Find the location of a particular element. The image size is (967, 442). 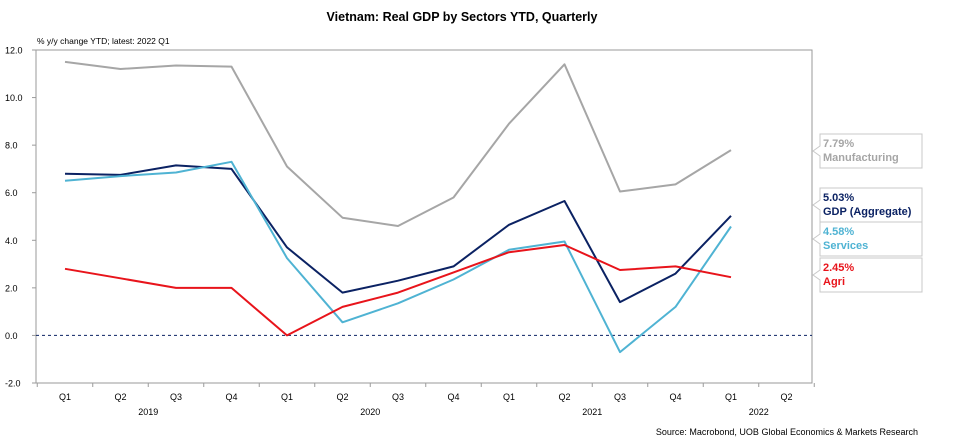

y-tick-label: 12.0 is located at coordinates (14, 51).